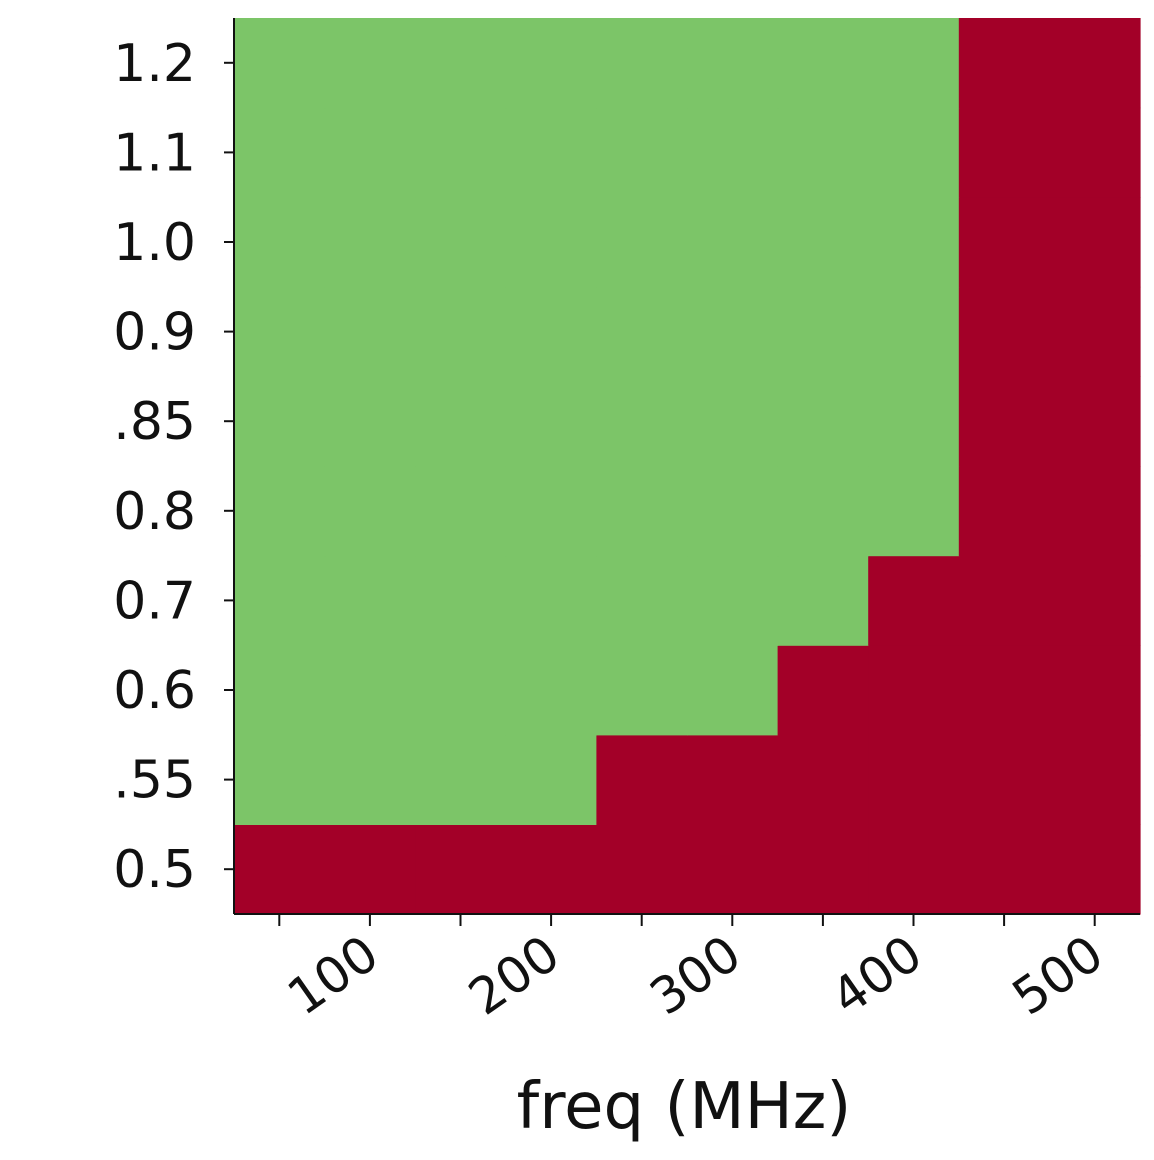  Describe the element at coordinates (876, 975) in the screenshot. I see `x-tick-label: 400` at that location.